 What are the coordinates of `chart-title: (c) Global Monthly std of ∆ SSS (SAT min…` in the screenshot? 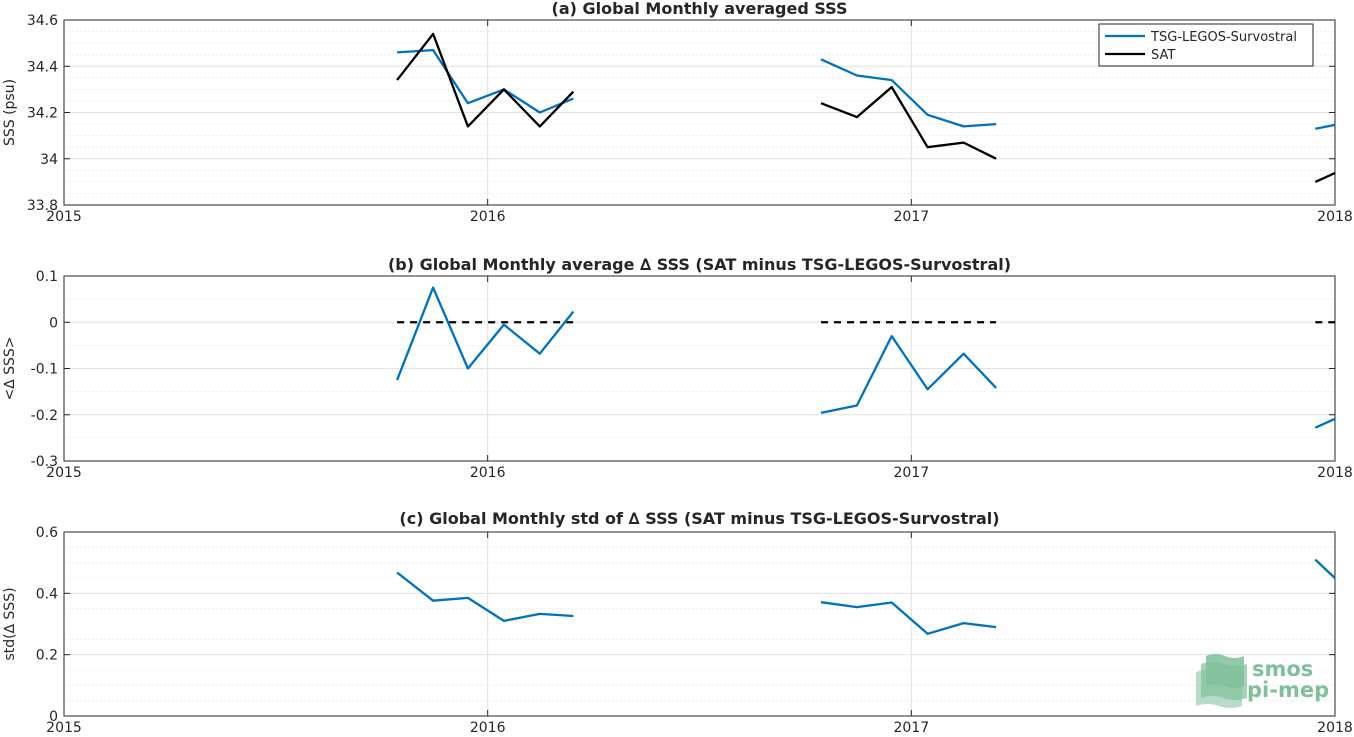 It's located at (699, 518).